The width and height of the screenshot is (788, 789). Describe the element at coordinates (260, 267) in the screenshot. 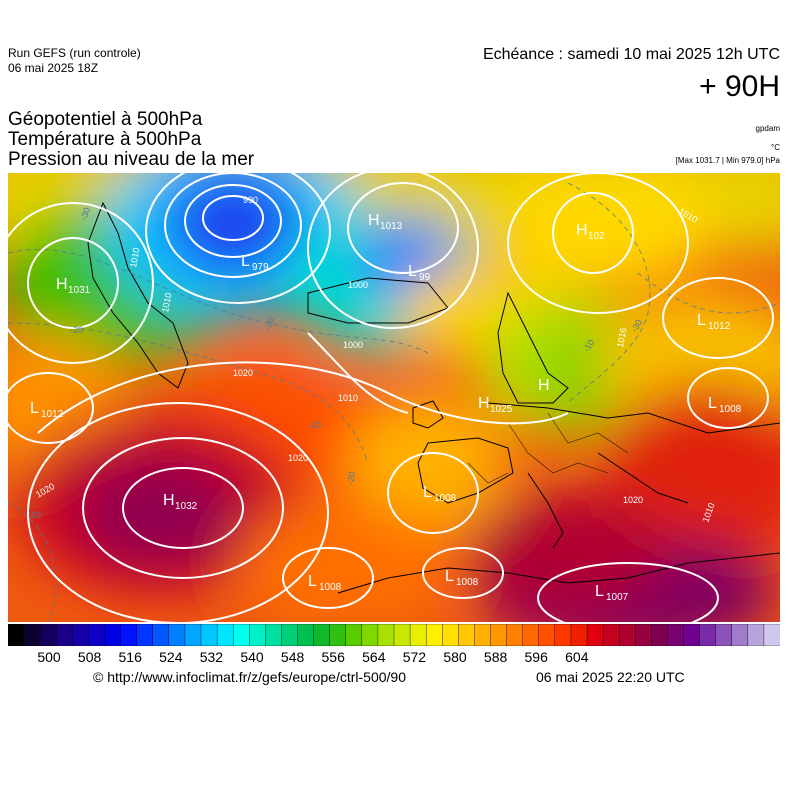

I see `svg-text: 979` at that location.